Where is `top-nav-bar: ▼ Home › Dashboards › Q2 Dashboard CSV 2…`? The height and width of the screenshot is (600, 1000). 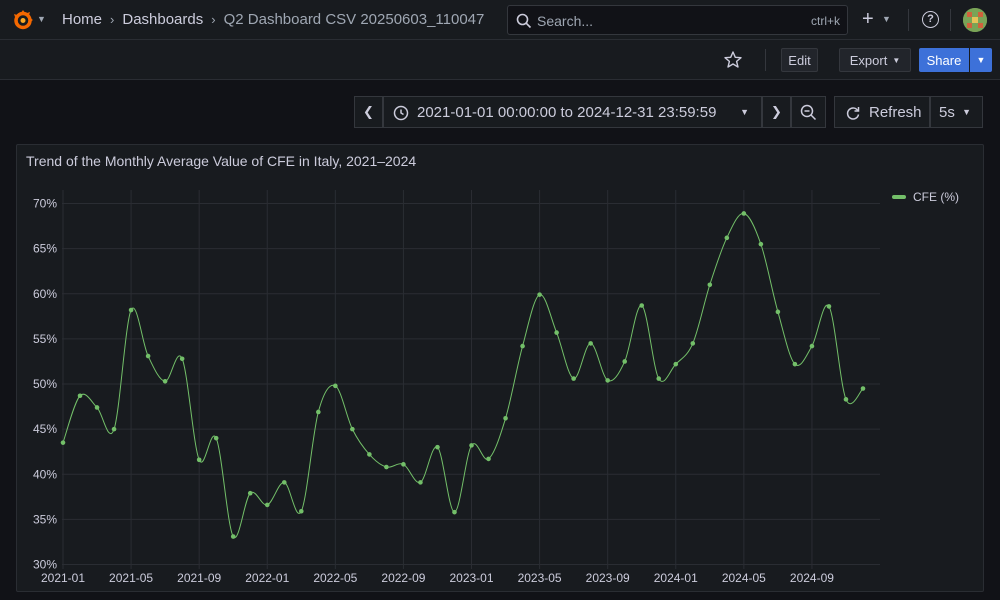
top-nav-bar: ▼ Home › Dashboards › Q2 Dashboard CSV 2… is located at coordinates (500, 20).